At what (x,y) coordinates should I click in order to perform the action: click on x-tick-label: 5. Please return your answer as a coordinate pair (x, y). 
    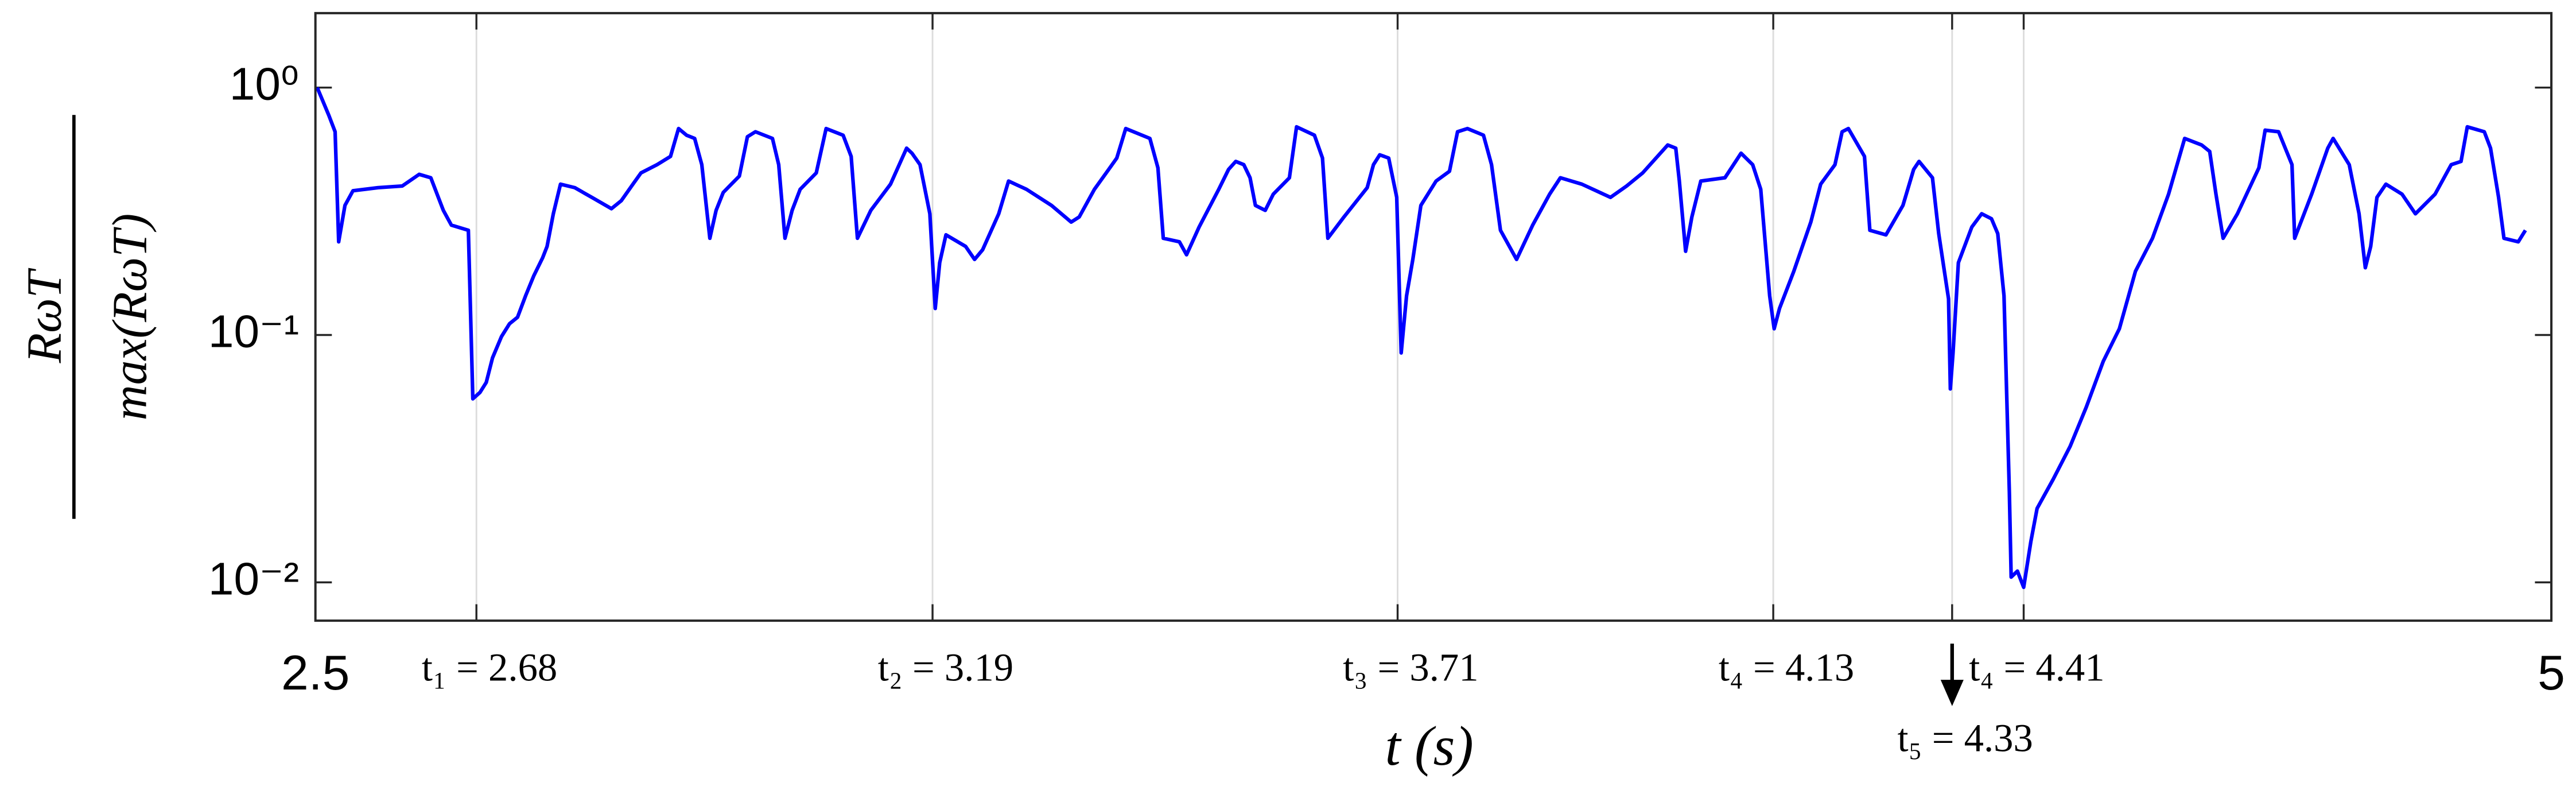
    Looking at the image, I should click on (2551, 672).